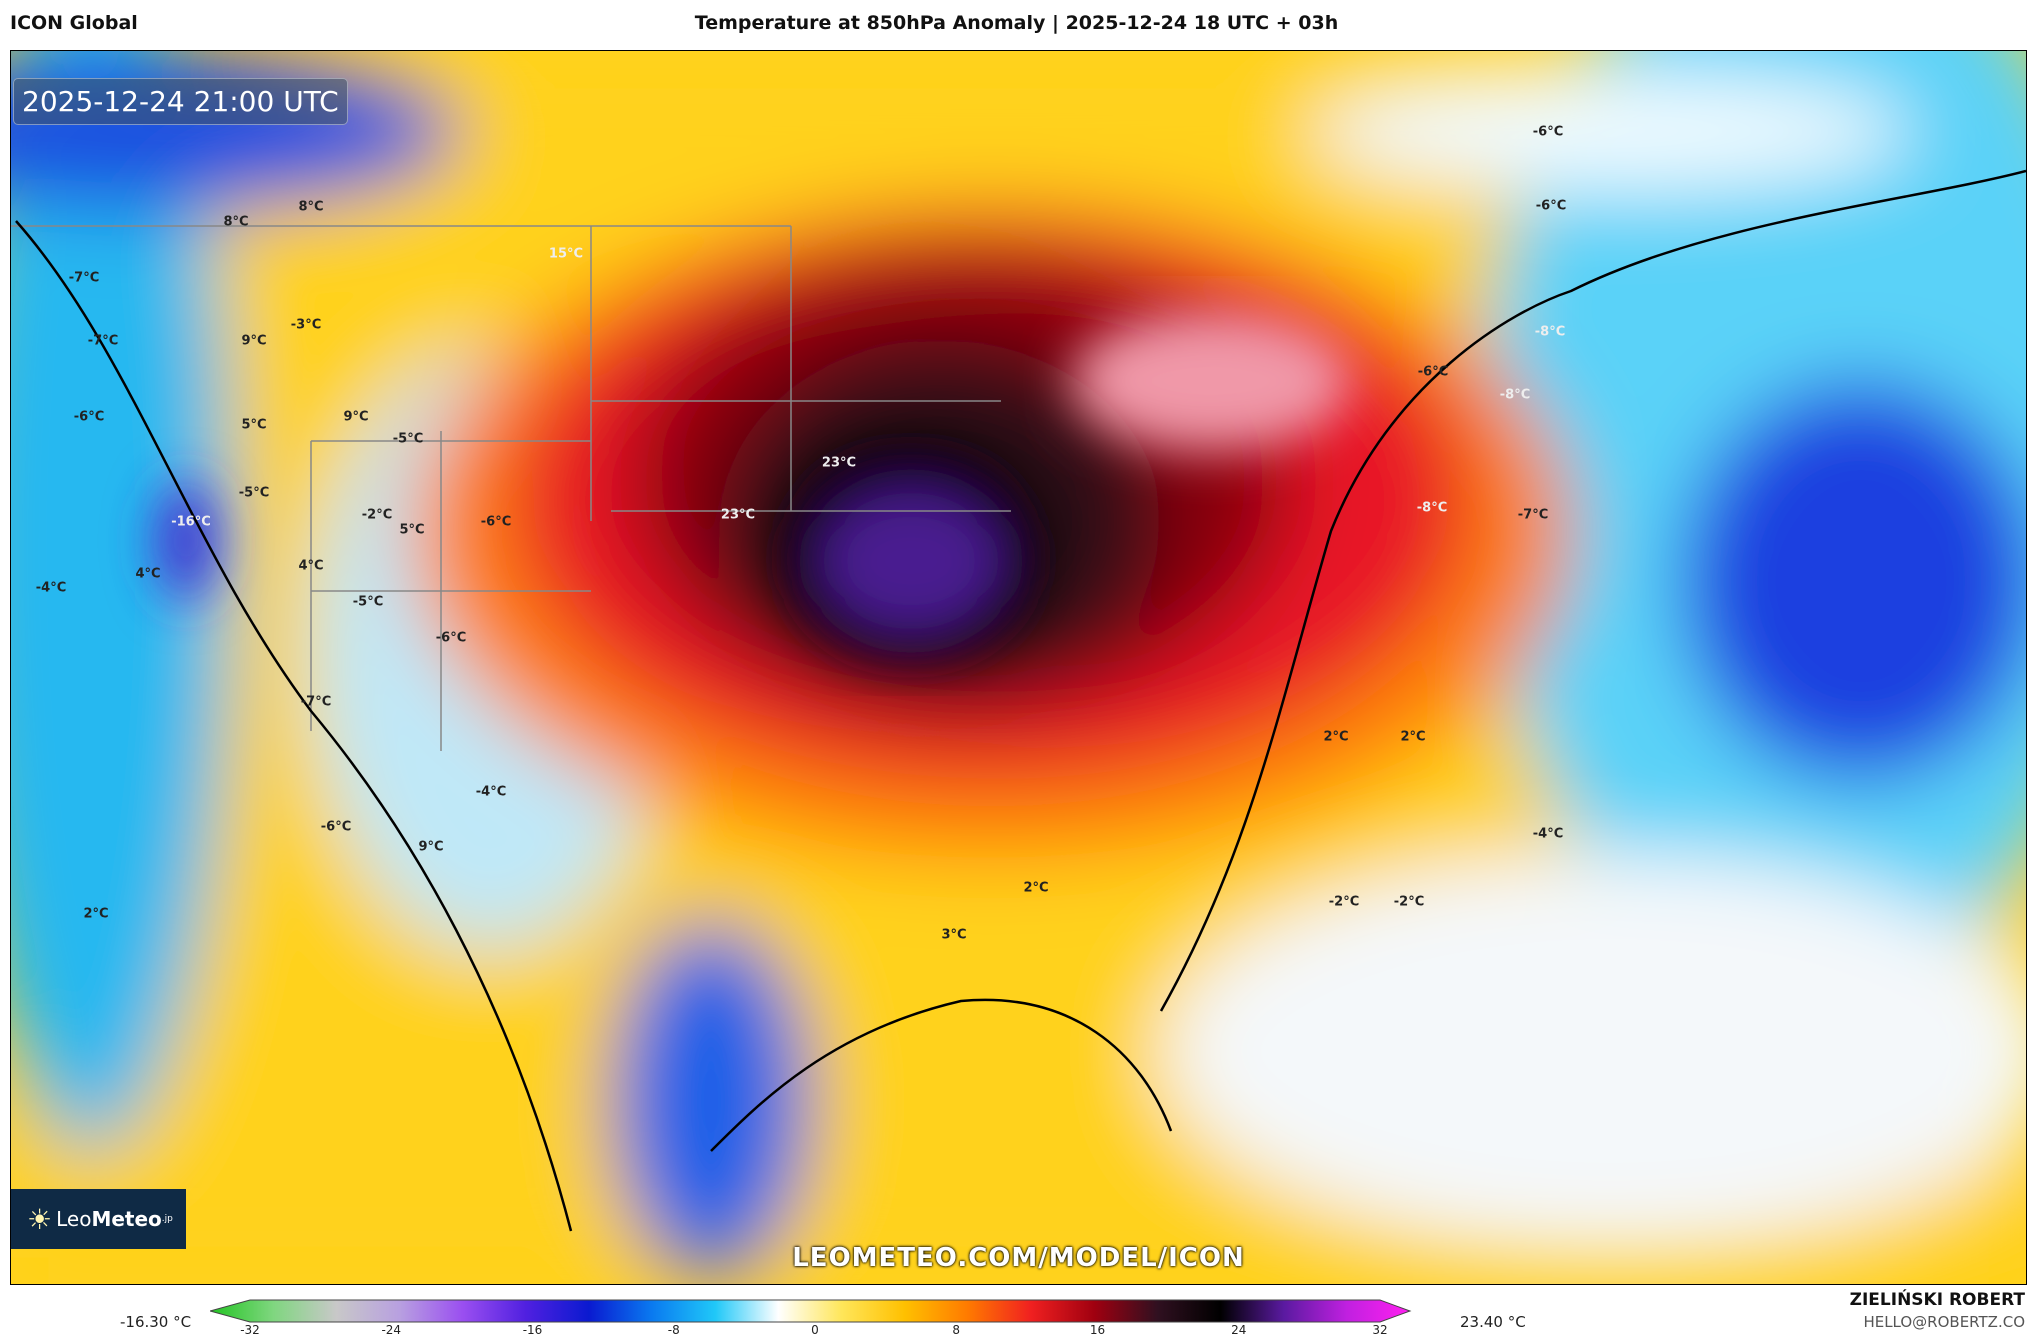 The width and height of the screenshot is (2033, 1338). Describe the element at coordinates (250, 1330) in the screenshot. I see `colorbar-tick: -32` at that location.